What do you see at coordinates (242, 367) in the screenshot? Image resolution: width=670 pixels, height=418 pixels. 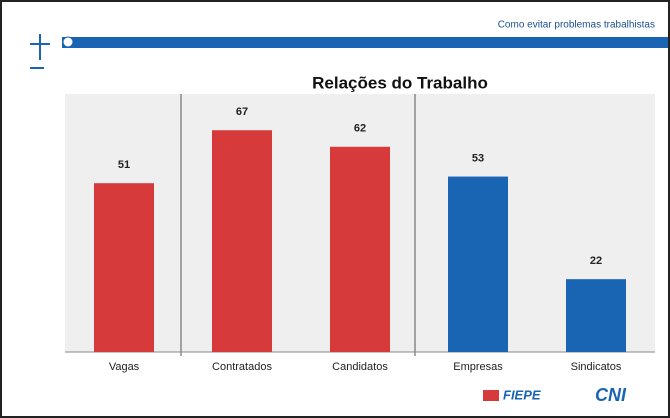 I see `x-tick-label: Contratados` at bounding box center [242, 367].